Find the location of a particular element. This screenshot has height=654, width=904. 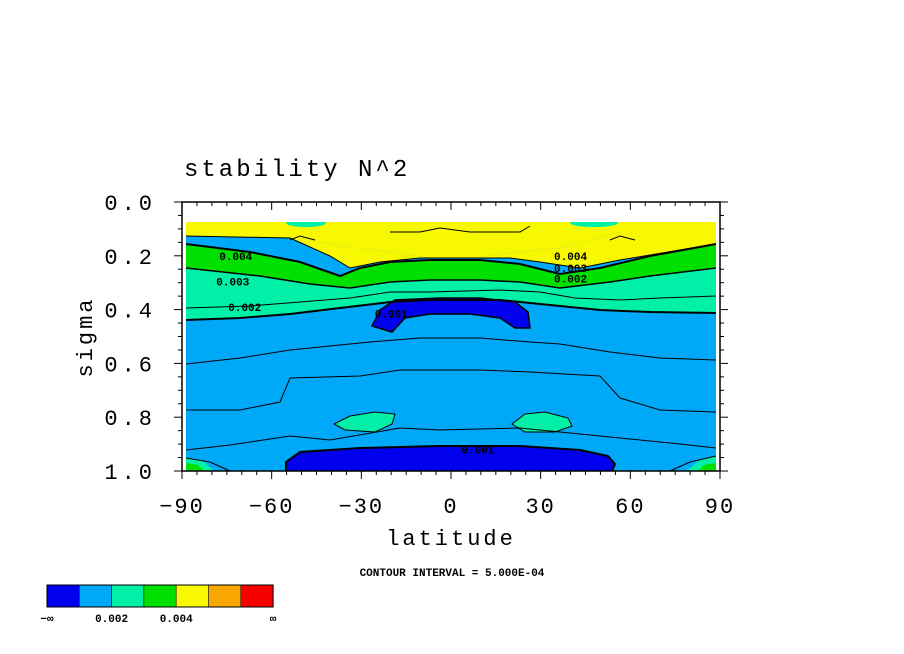

top-white-band is located at coordinates (451, 212).